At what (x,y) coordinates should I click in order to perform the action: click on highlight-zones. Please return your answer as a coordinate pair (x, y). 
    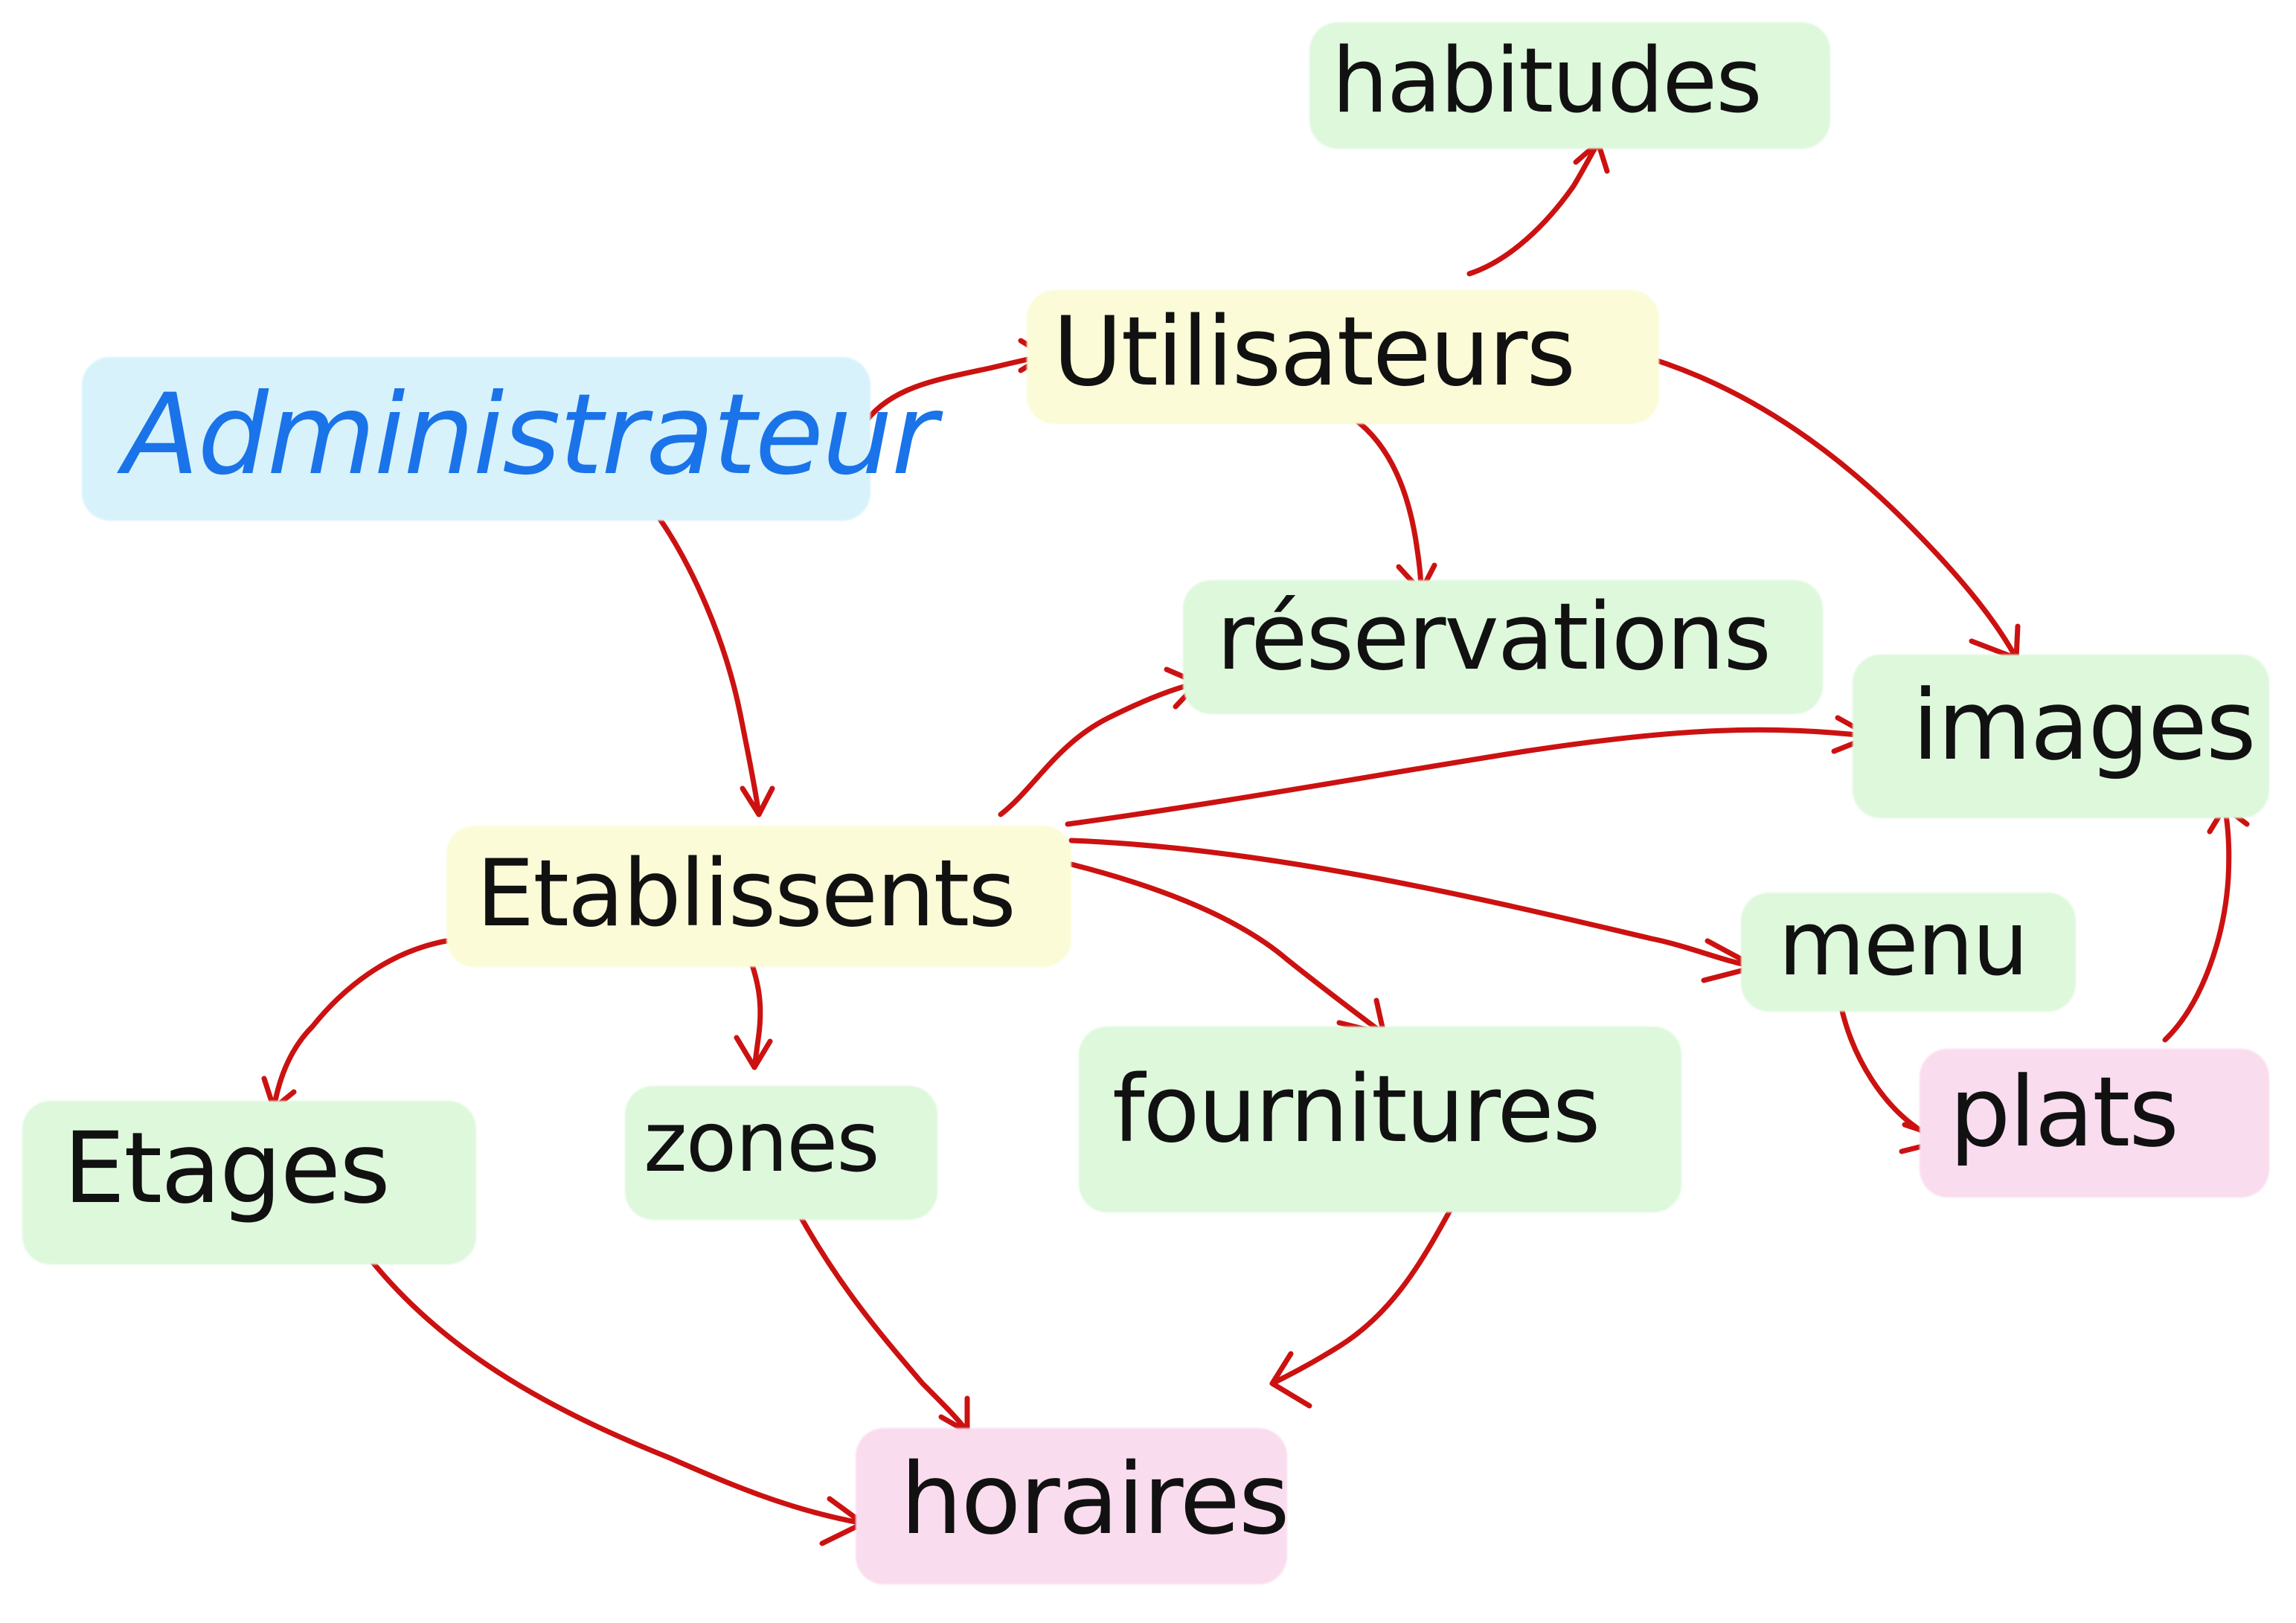
    Looking at the image, I should click on (781, 1153).